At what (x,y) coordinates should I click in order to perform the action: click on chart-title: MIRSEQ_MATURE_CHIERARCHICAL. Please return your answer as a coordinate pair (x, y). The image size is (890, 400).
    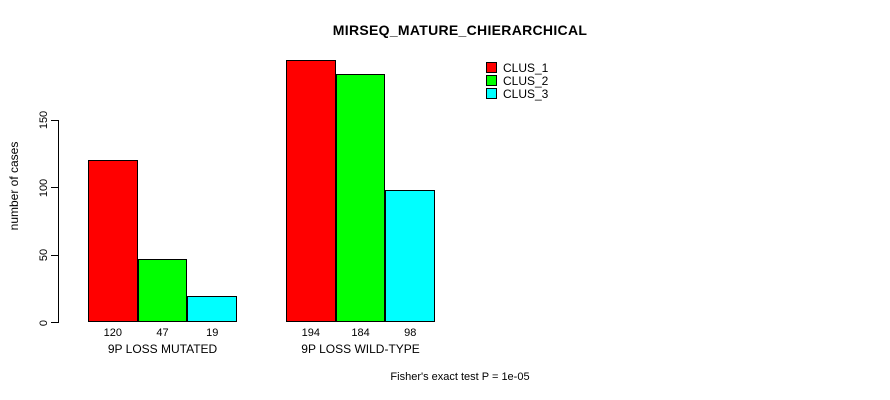
    Looking at the image, I should click on (460, 30).